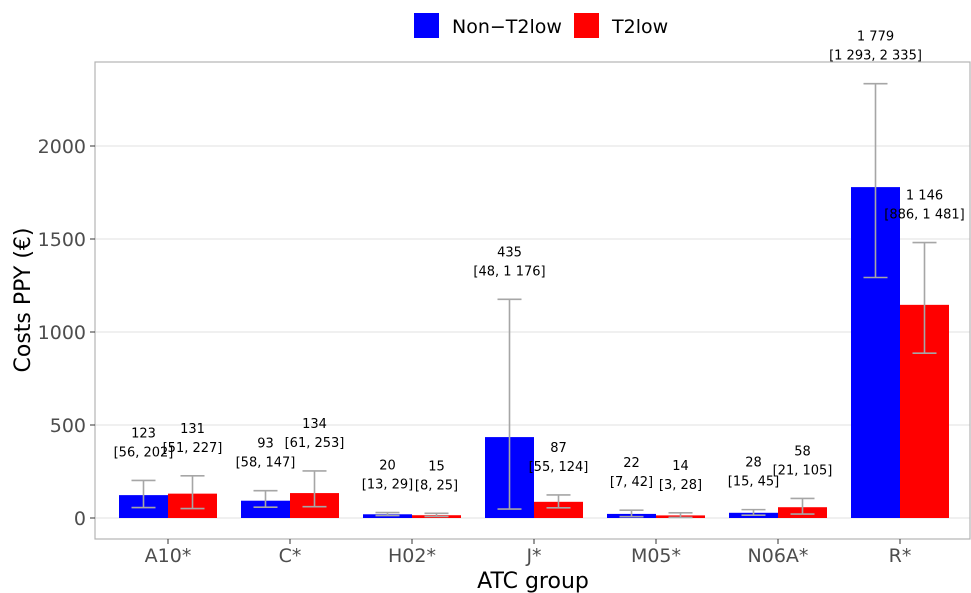  I want to click on data-label-ci: [48, 1 176], so click(509, 271).